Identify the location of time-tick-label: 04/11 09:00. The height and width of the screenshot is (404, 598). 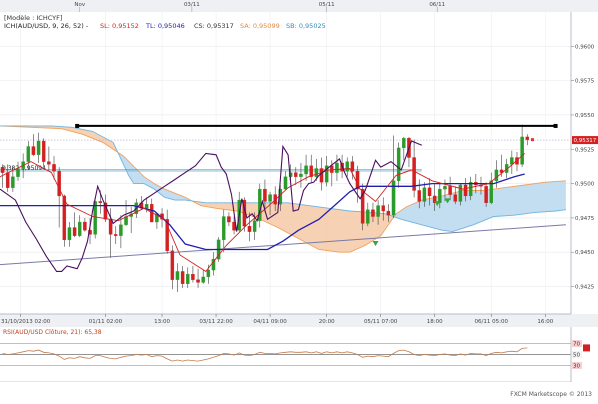
(270, 322).